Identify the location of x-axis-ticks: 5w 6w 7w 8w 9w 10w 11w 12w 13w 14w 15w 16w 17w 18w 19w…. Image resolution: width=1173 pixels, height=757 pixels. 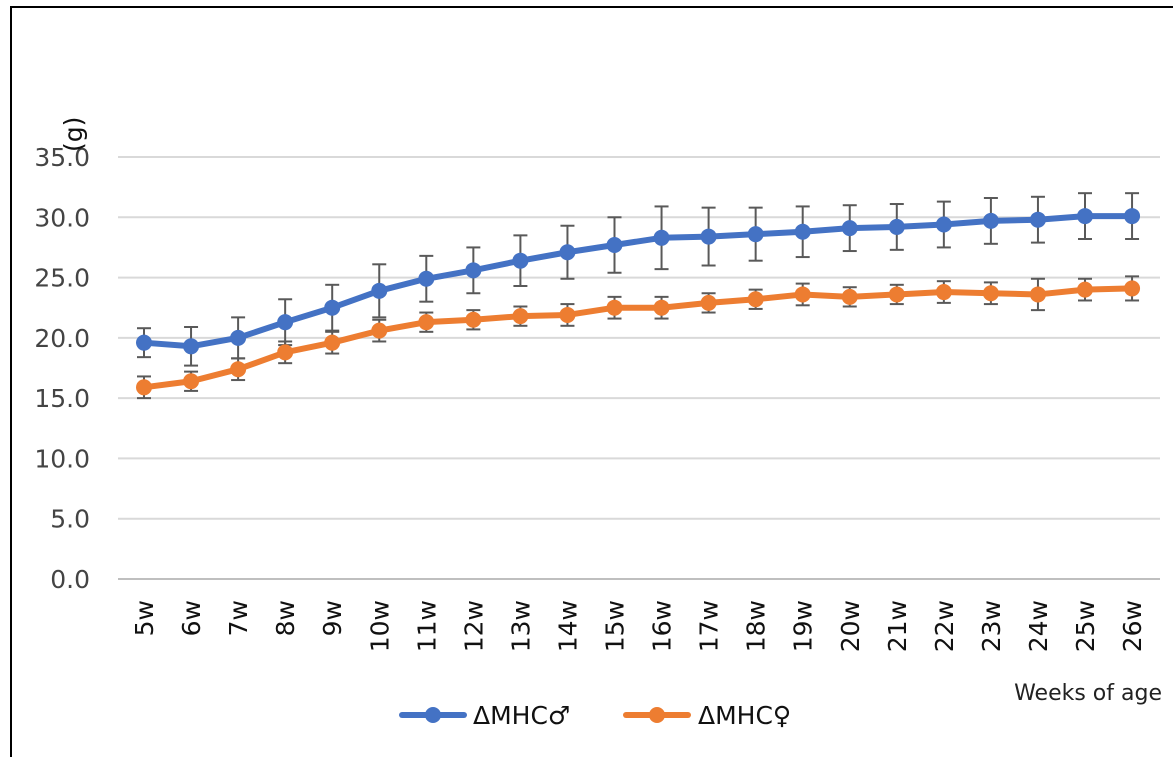
(638, 626).